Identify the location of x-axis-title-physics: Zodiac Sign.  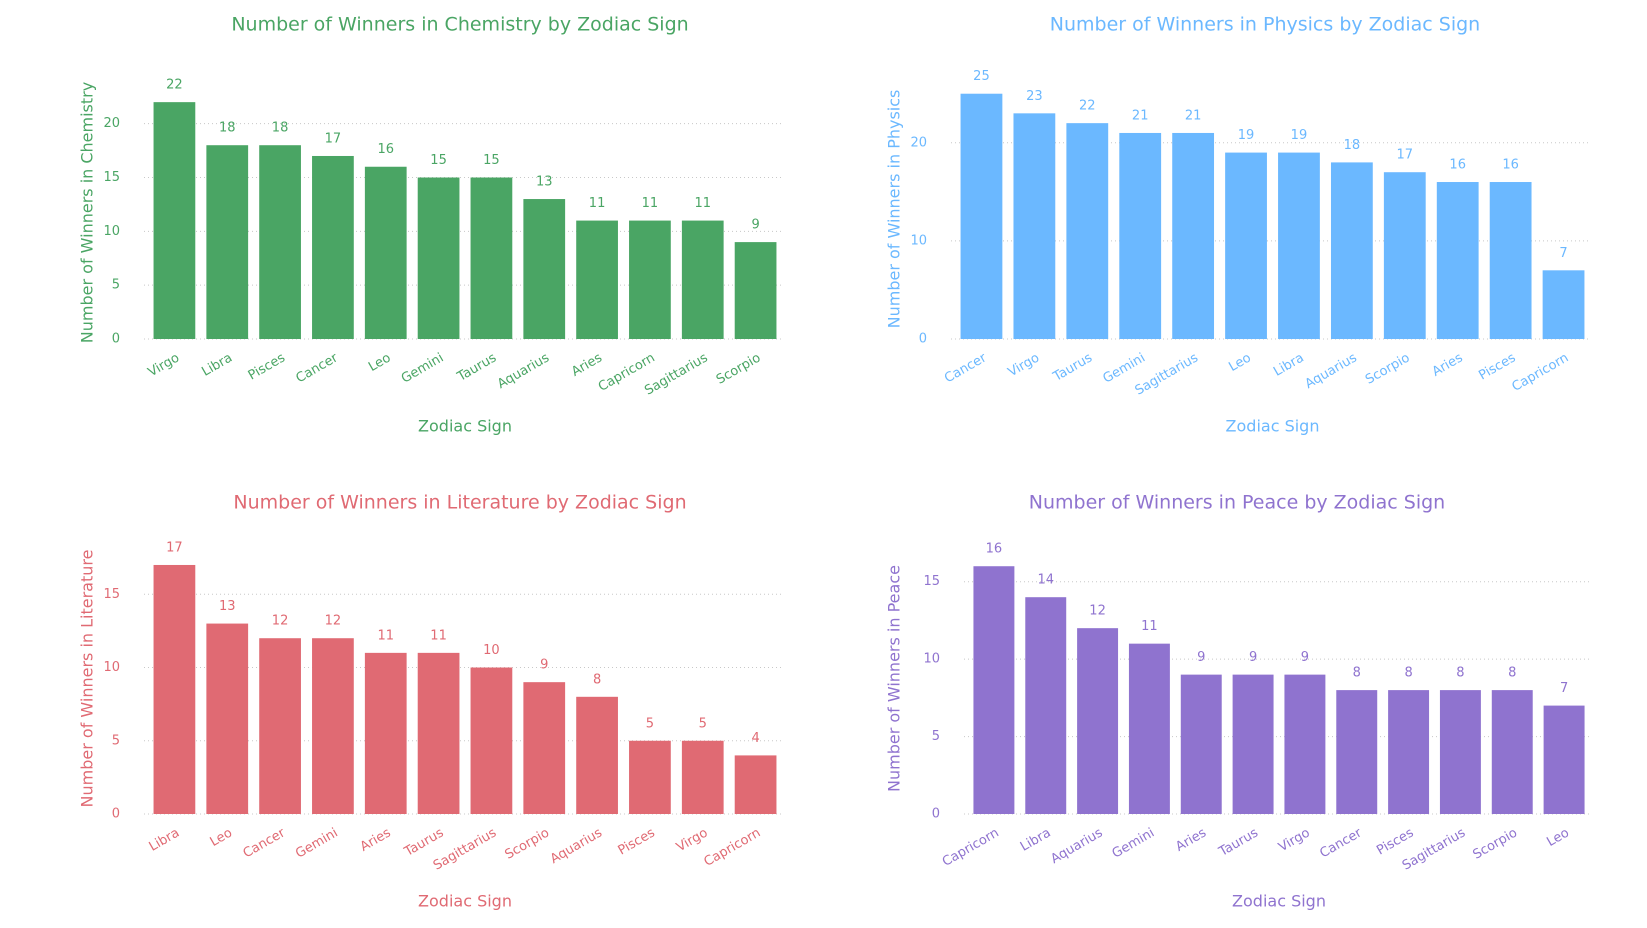
(1273, 426).